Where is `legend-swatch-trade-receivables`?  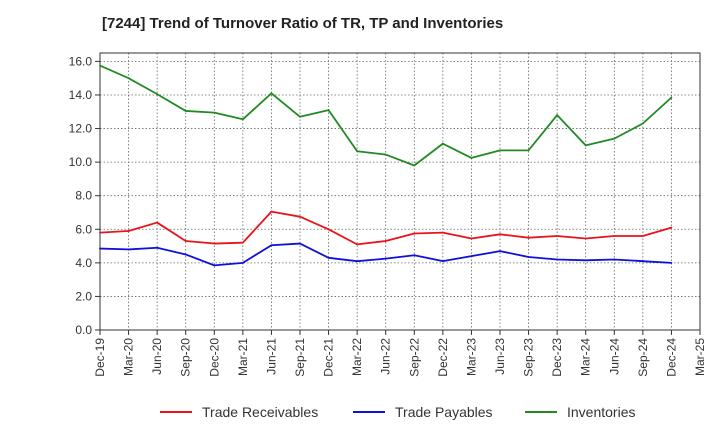
legend-swatch-trade-receivables is located at coordinates (176, 412).